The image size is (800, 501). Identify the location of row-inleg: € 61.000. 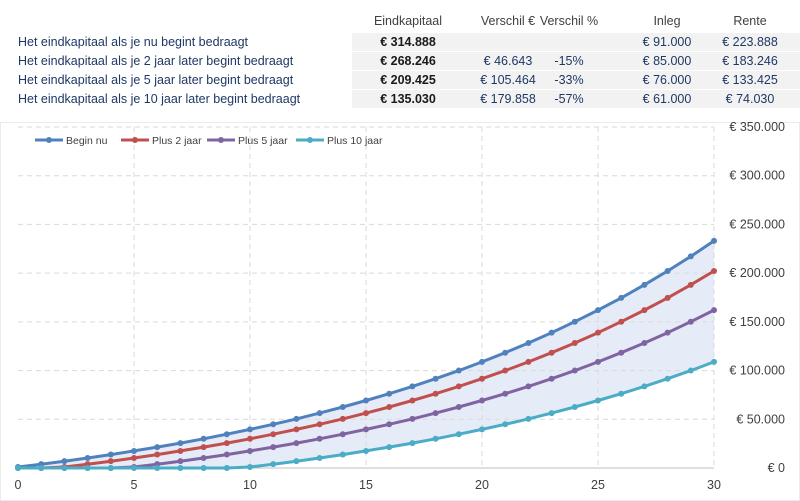
(667, 99).